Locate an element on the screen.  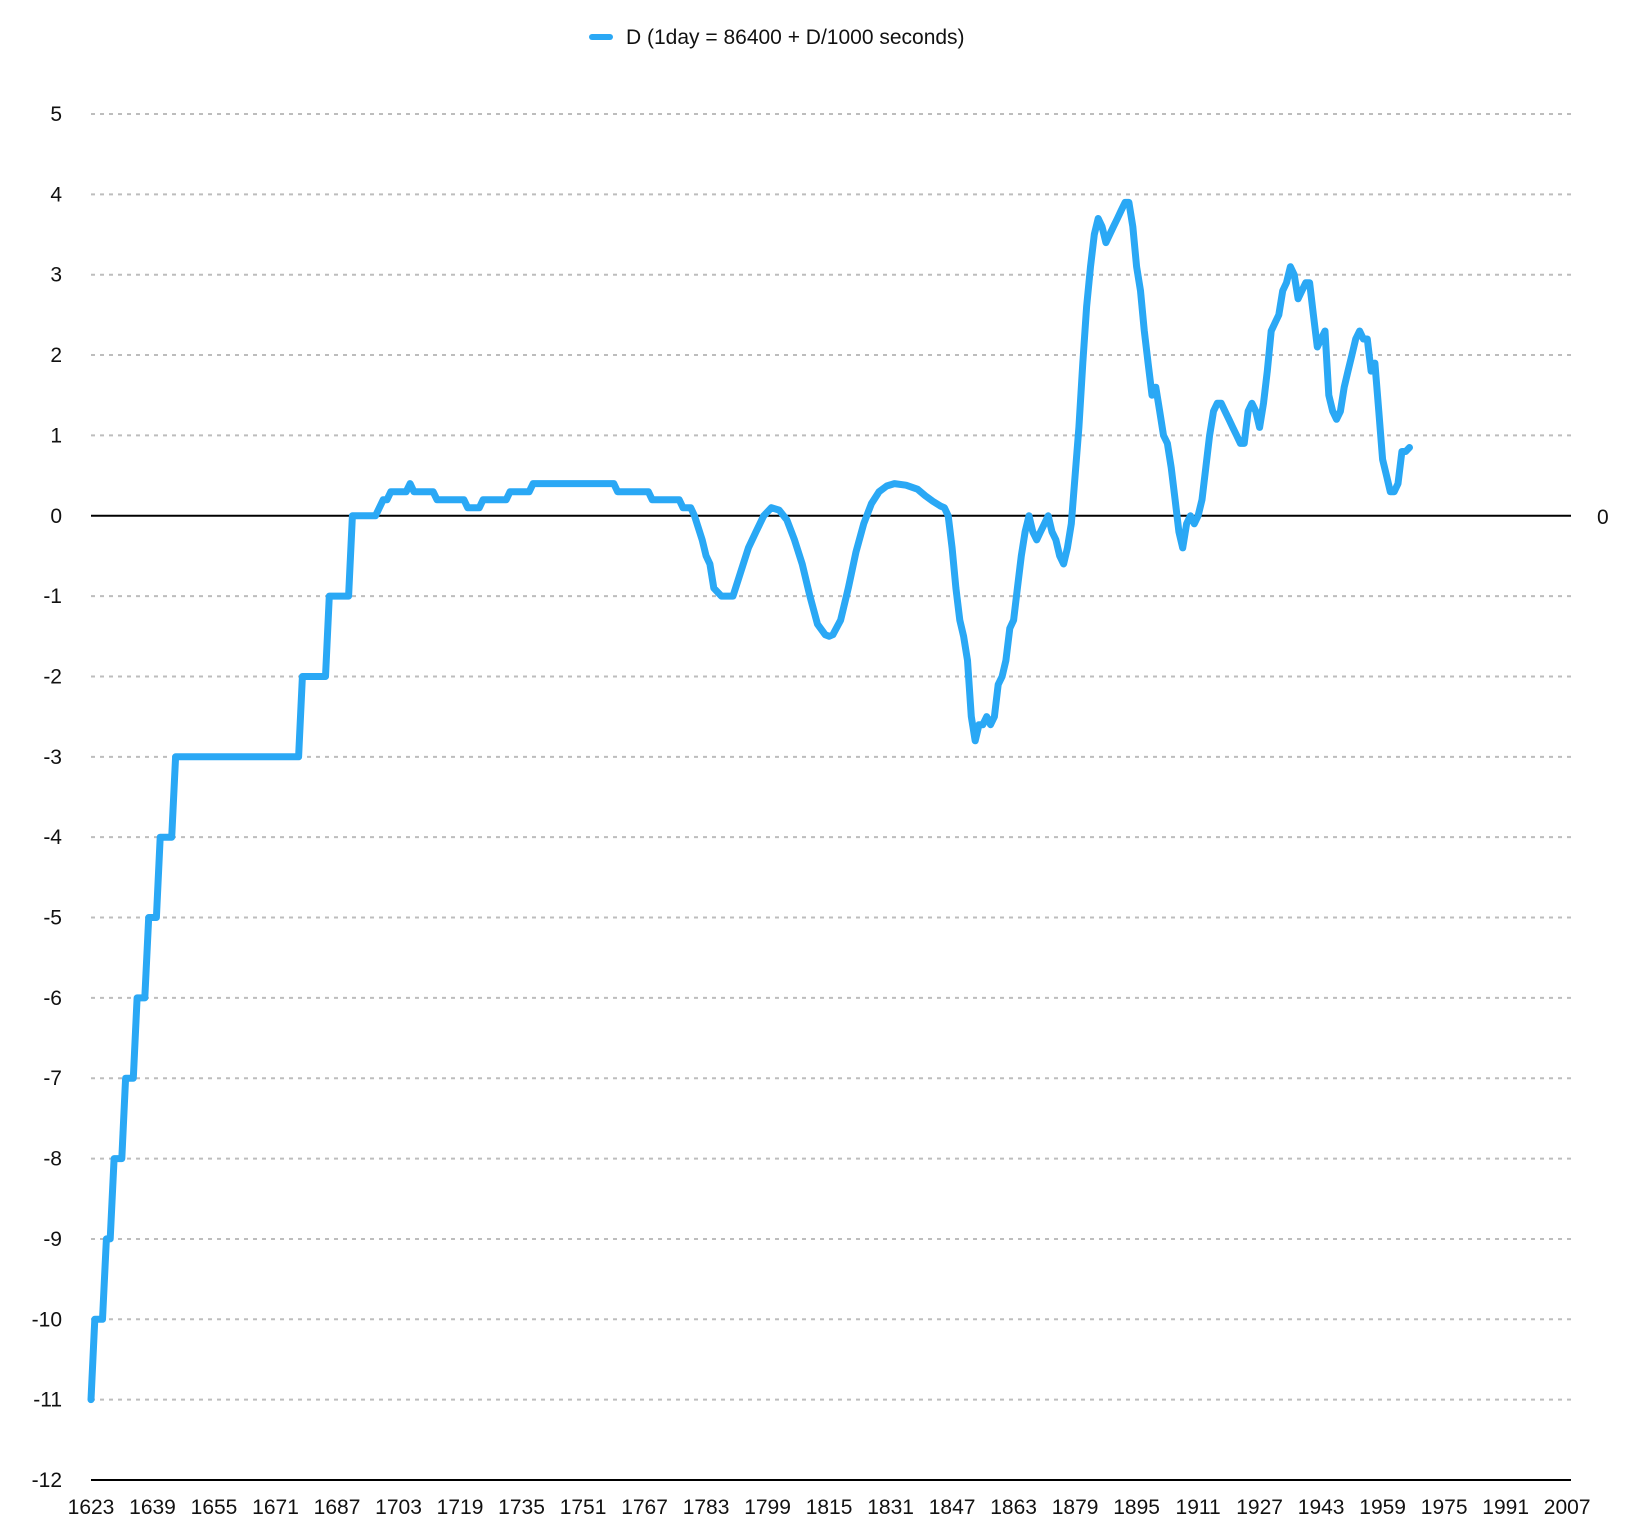
y-tick-label: 5 is located at coordinates (56, 114).